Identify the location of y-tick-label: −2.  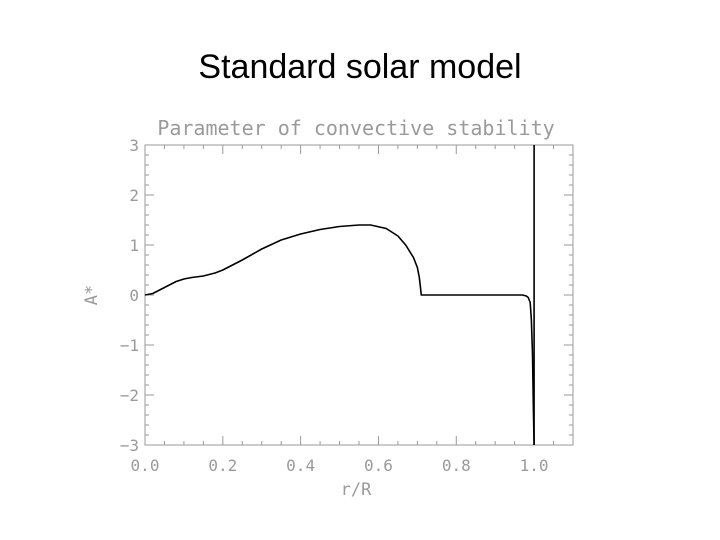
(129, 395).